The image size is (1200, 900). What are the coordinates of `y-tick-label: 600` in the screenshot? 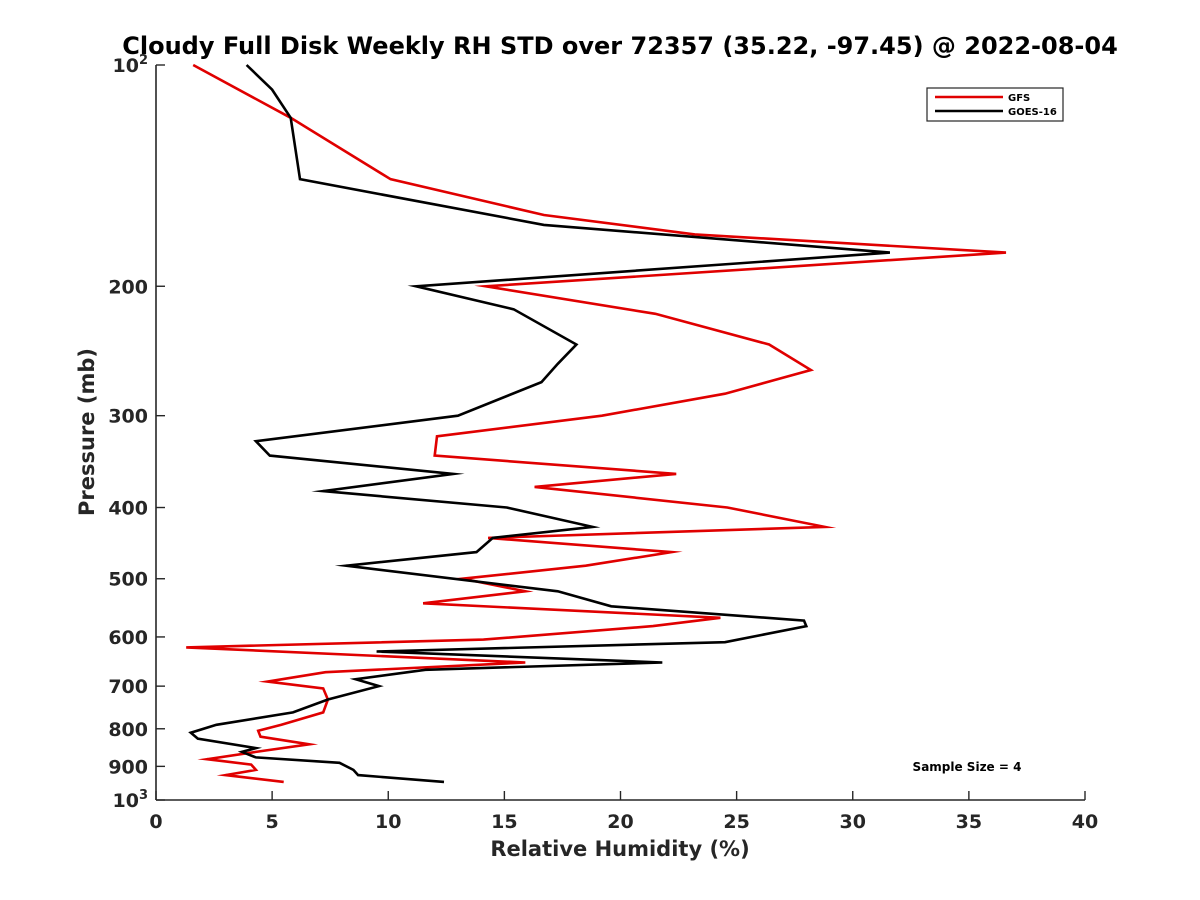 It's located at (128, 638).